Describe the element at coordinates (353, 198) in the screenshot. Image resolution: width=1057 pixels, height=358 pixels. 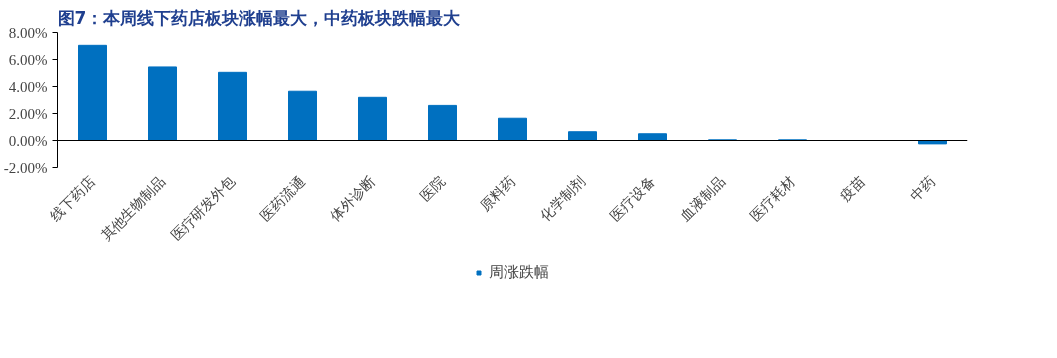
I see `x-tick-label: 体外诊断` at that location.